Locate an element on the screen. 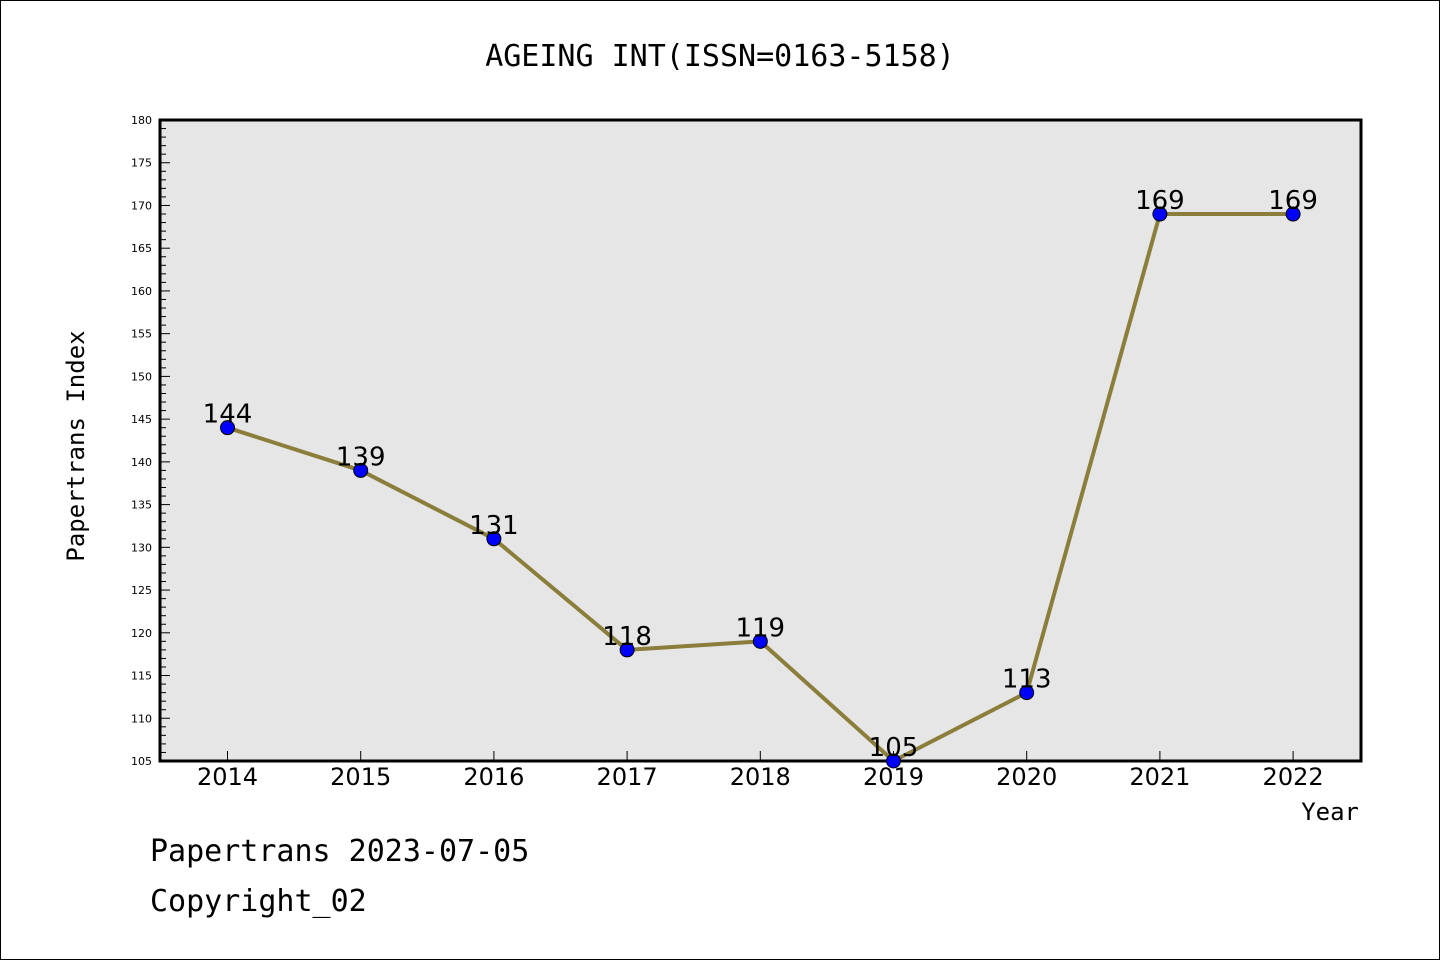 This screenshot has height=960, width=1440. data-label: 119 is located at coordinates (760, 628).